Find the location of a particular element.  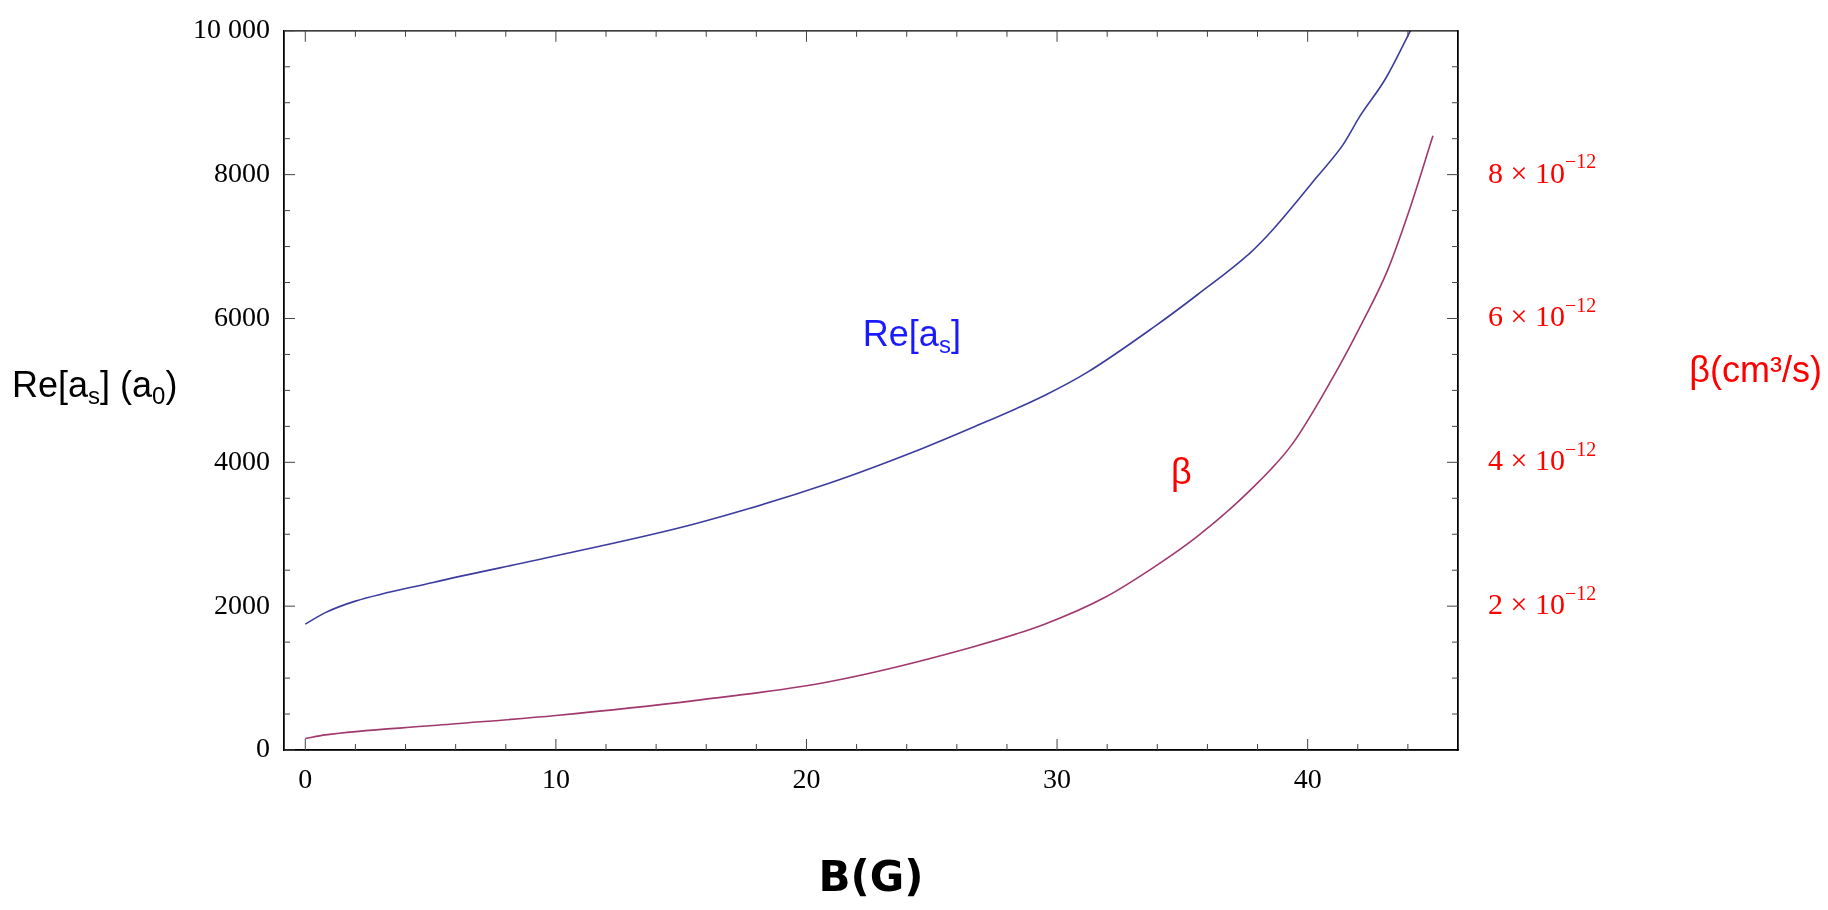

y-tick-label: 4000 is located at coordinates (242, 460).